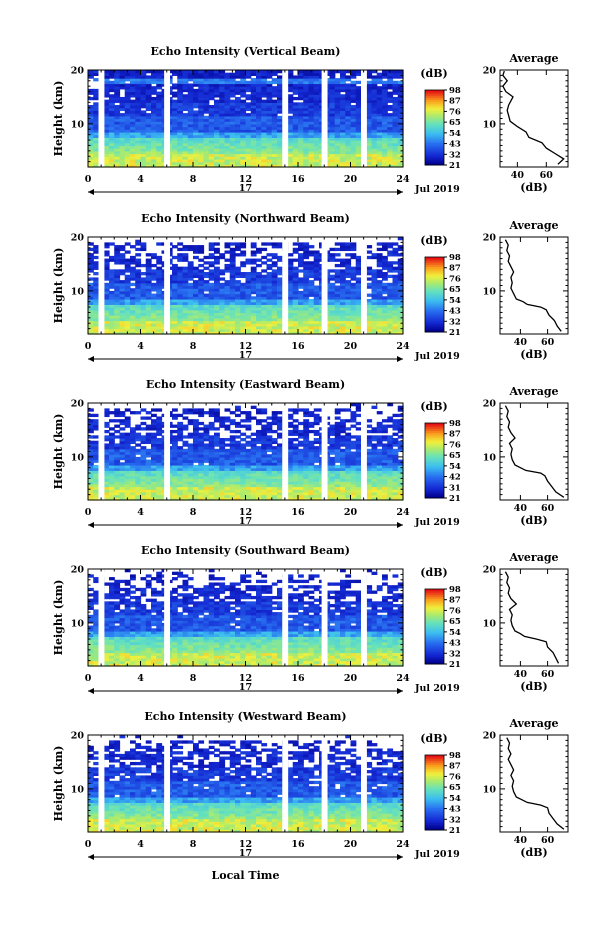 The width and height of the screenshot is (616, 929). Describe the element at coordinates (490, 736) in the screenshot. I see `profile-y-tick-label: 20` at that location.